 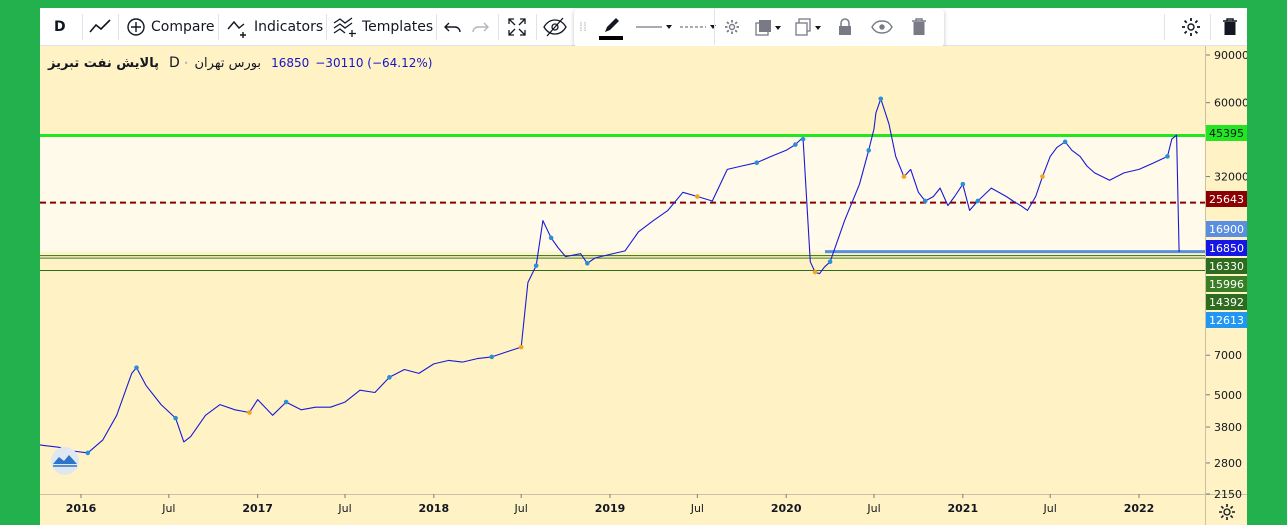 What do you see at coordinates (480, 26) in the screenshot?
I see `redo-button` at bounding box center [480, 26].